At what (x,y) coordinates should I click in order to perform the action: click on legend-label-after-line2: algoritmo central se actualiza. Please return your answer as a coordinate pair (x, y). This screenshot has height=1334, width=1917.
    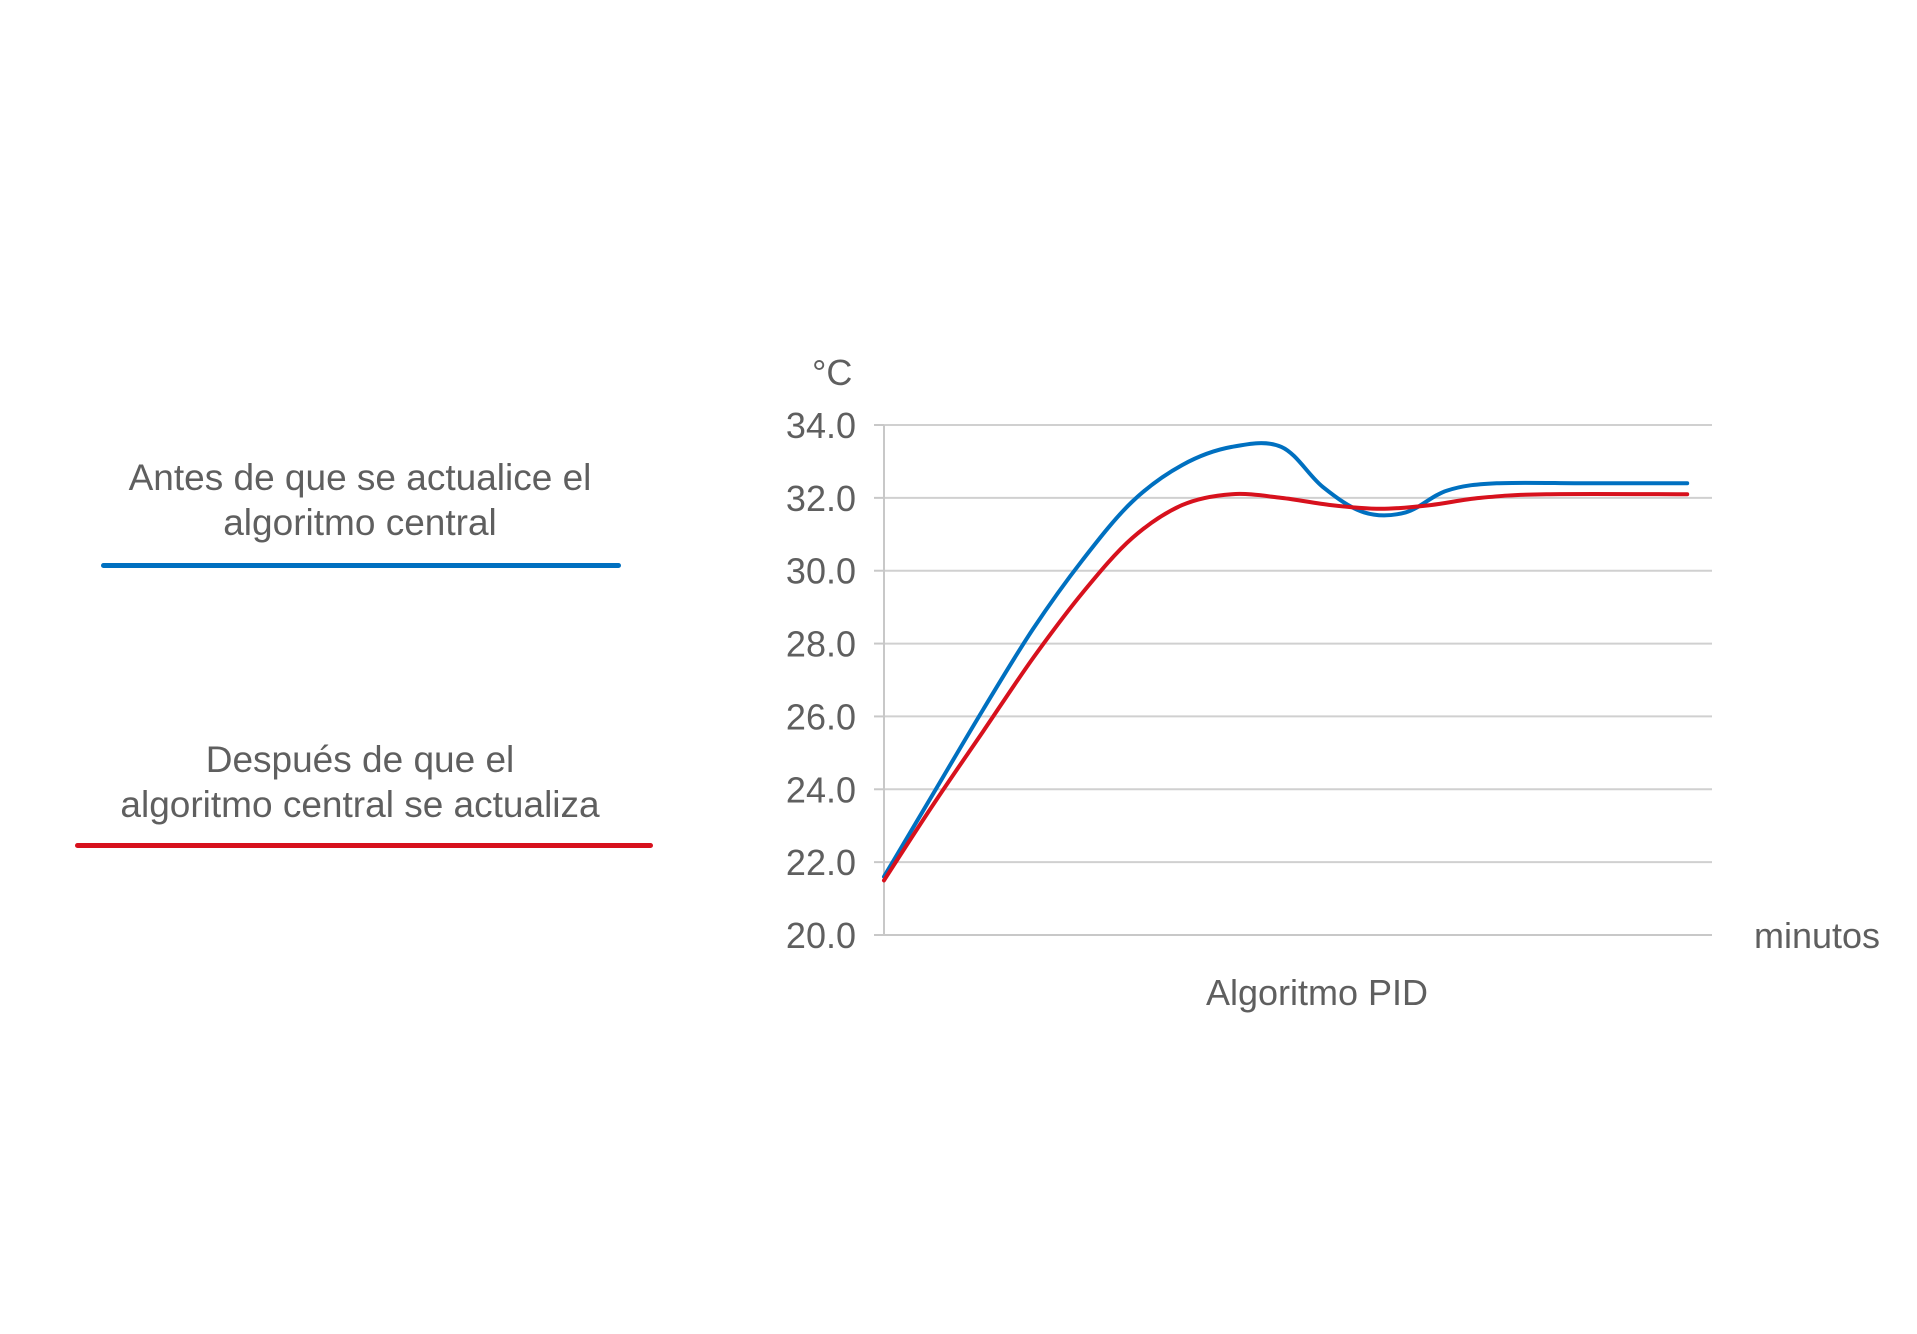
    Looking at the image, I should click on (360, 804).